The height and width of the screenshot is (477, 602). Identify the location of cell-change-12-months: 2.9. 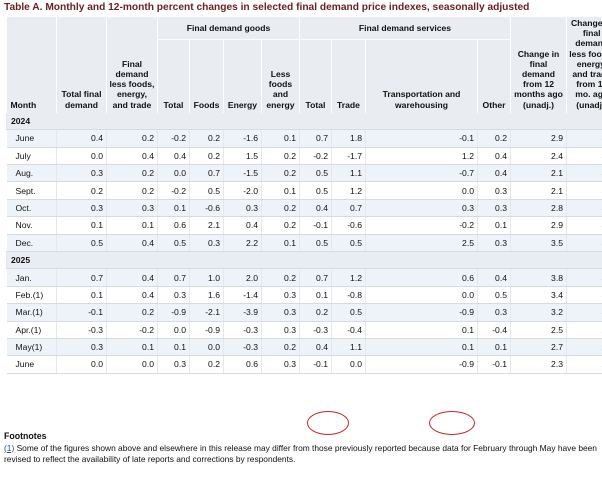
(538, 138).